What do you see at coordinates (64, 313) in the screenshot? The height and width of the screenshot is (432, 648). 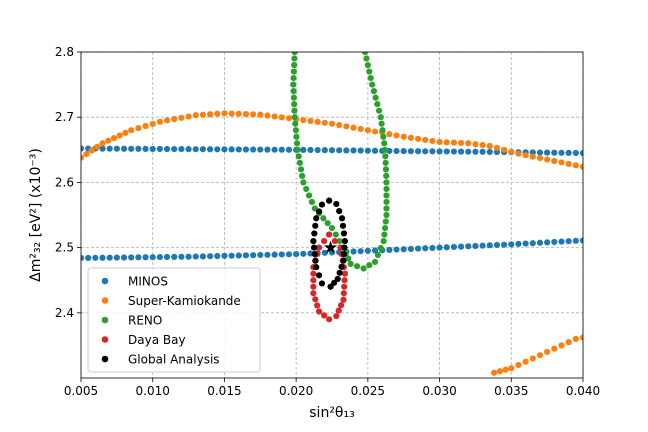 I see `y-tick-label: 2.4` at bounding box center [64, 313].